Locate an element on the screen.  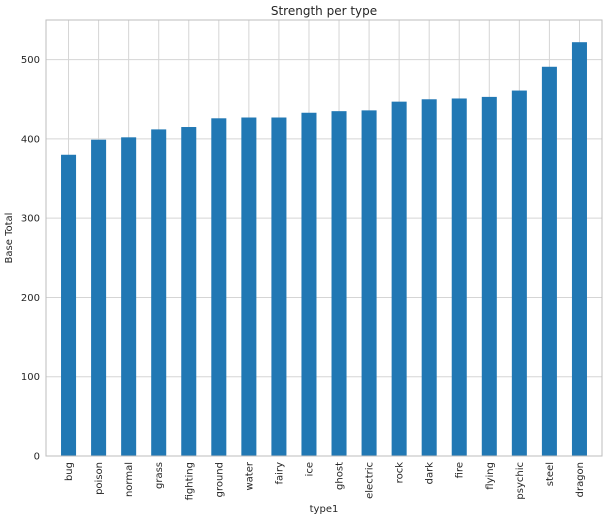
y-tick-label: 0 is located at coordinates (37, 457).